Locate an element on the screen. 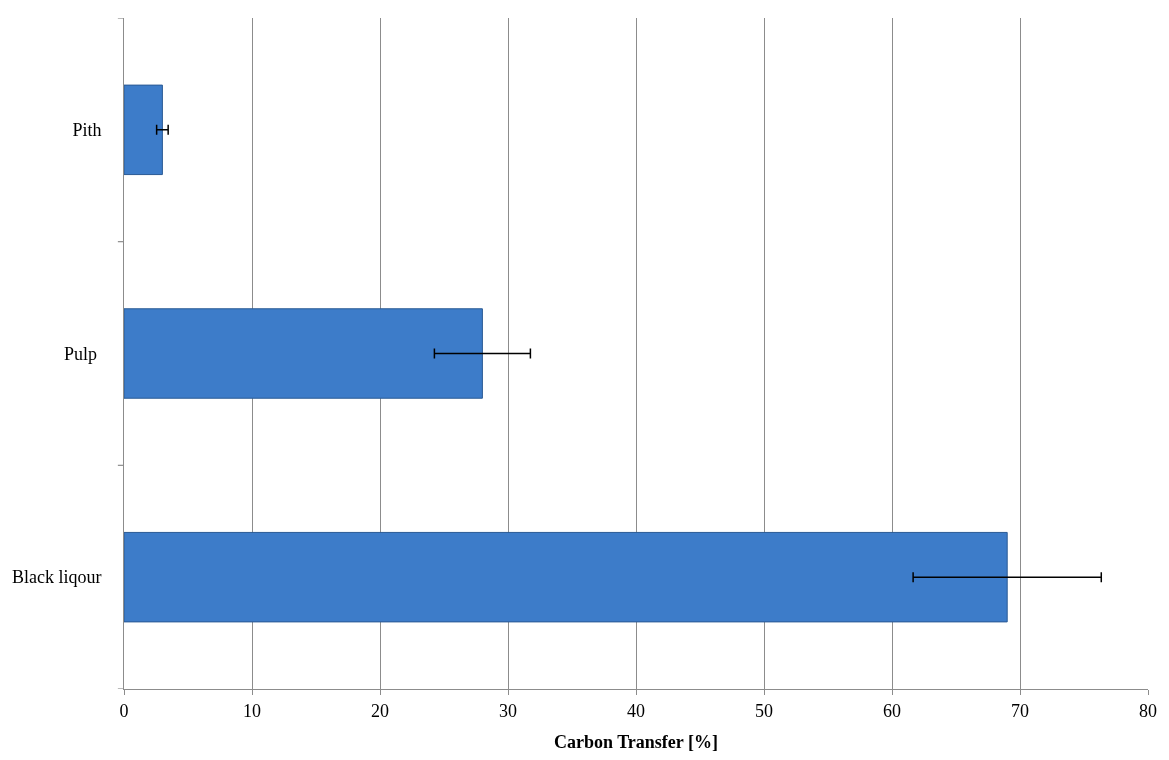  x-tick-label: 30 is located at coordinates (508, 710).